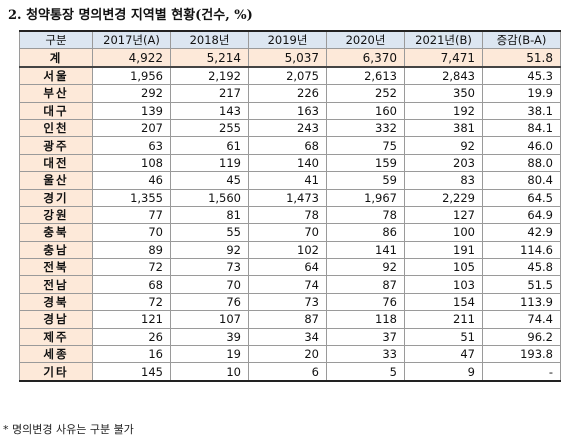 The width and height of the screenshot is (580, 439). Describe the element at coordinates (521, 180) in the screenshot. I see `value-cell: 80.4` at that location.